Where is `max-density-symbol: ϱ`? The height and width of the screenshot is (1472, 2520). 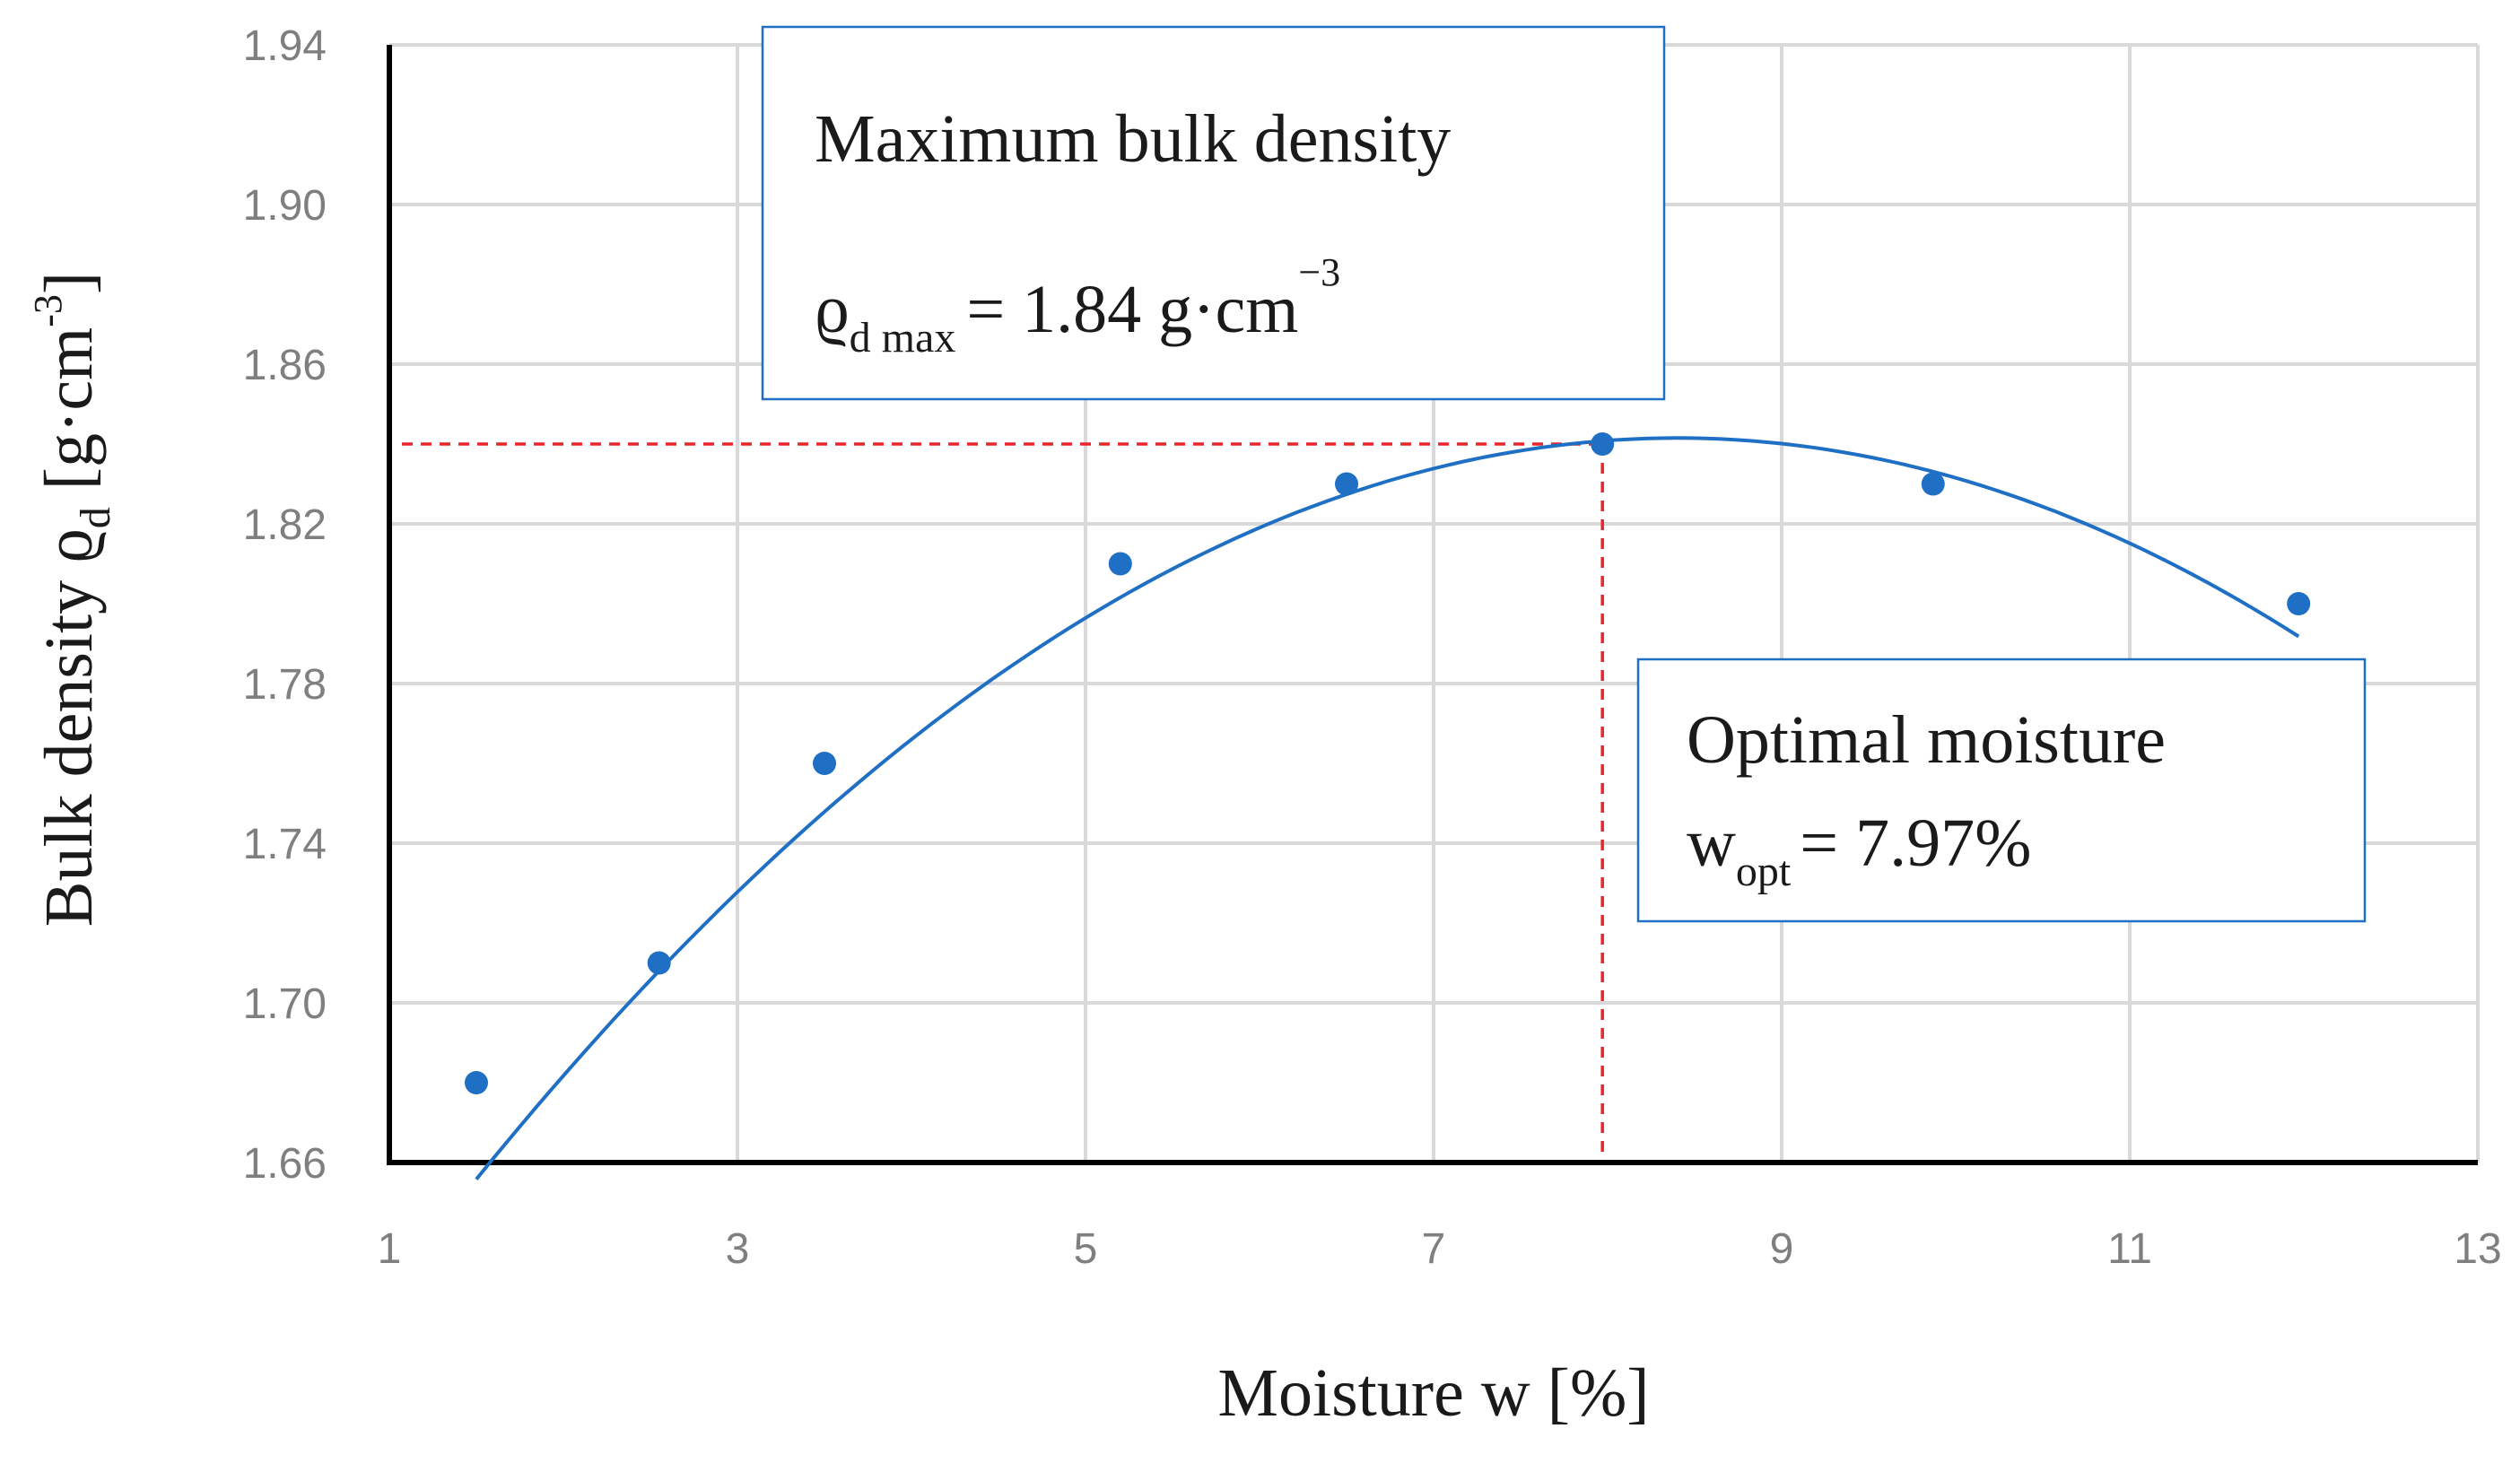
max-density-symbol: ϱ is located at coordinates (832, 309).